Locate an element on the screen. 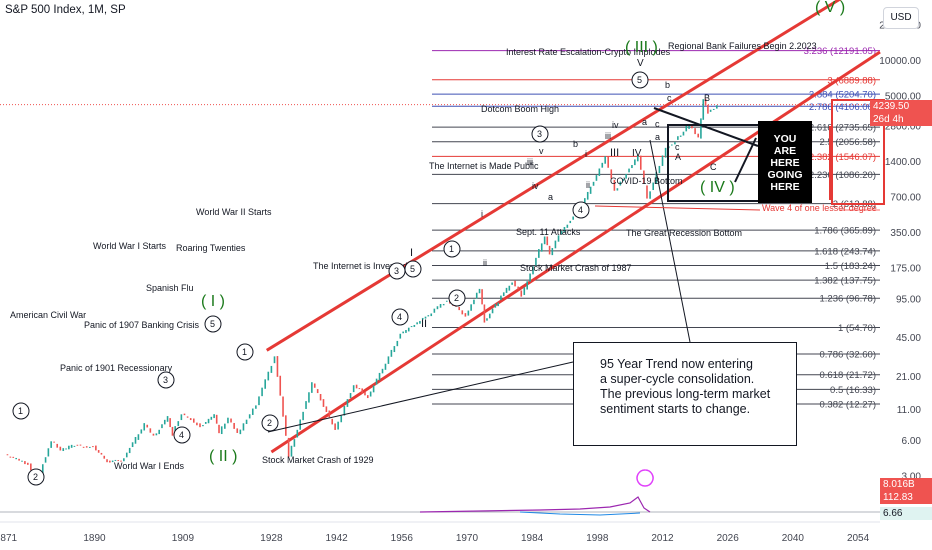  wave-minor-label: I is located at coordinates (411, 253).